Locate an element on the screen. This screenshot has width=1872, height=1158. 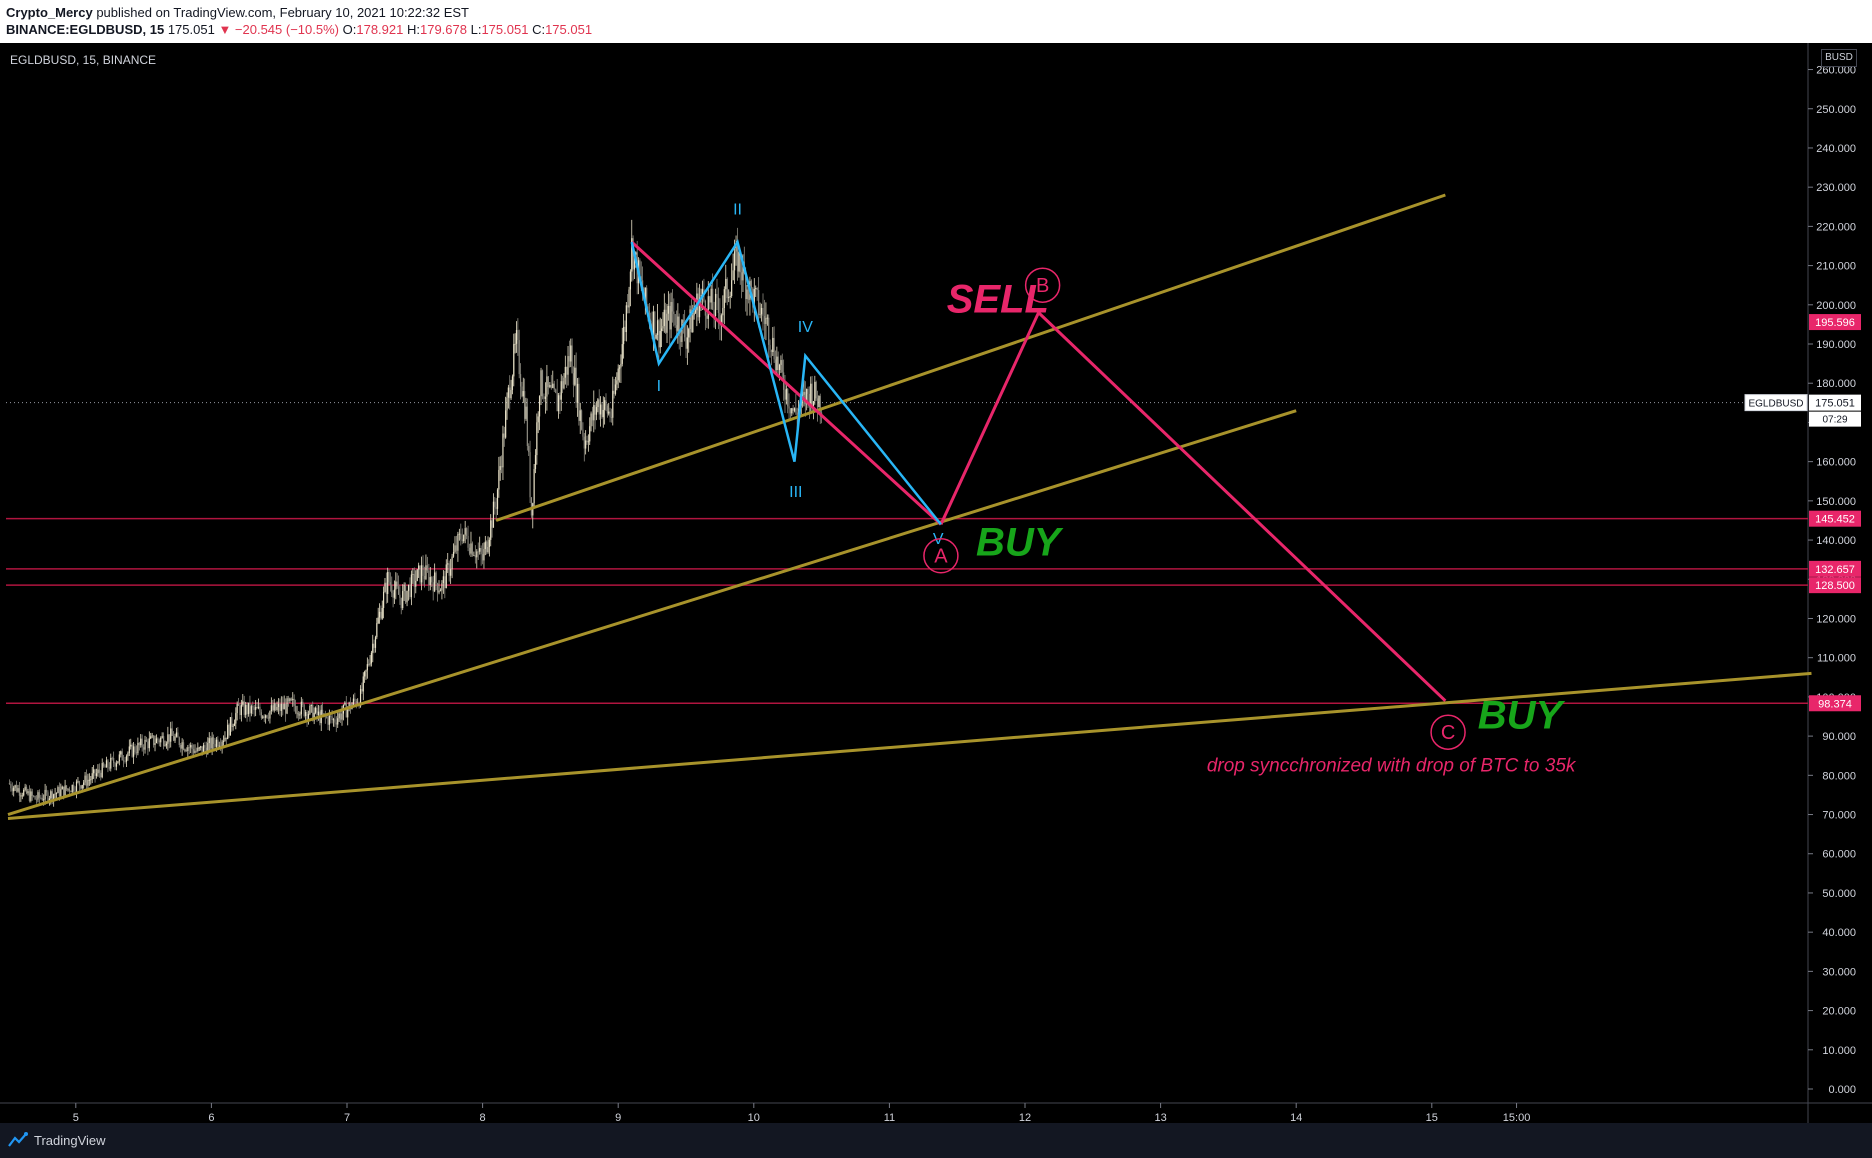
axis-unit-label: BUSD is located at coordinates (1839, 58).